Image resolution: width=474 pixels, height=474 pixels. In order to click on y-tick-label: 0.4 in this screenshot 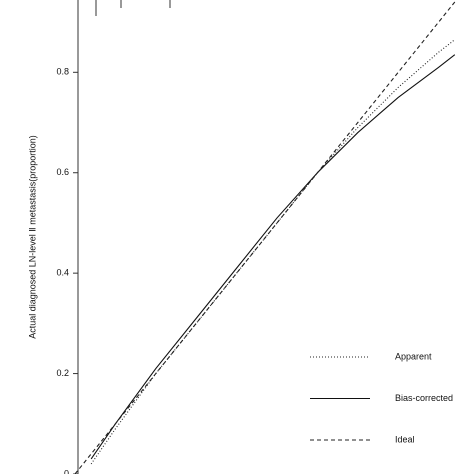, I will do `click(62, 273)`.